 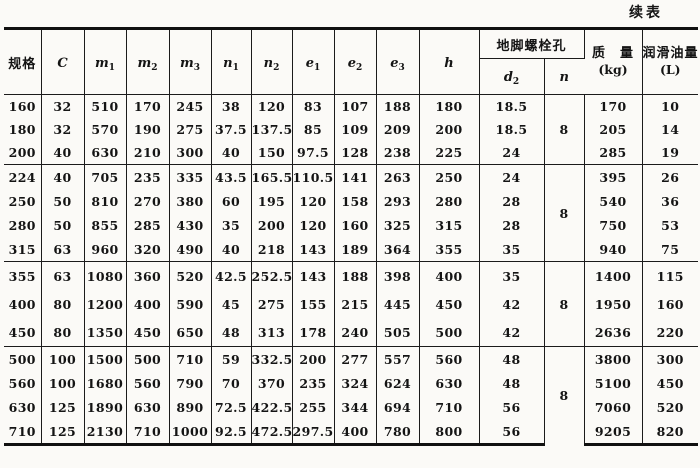 I want to click on cell: 325, so click(x=398, y=225).